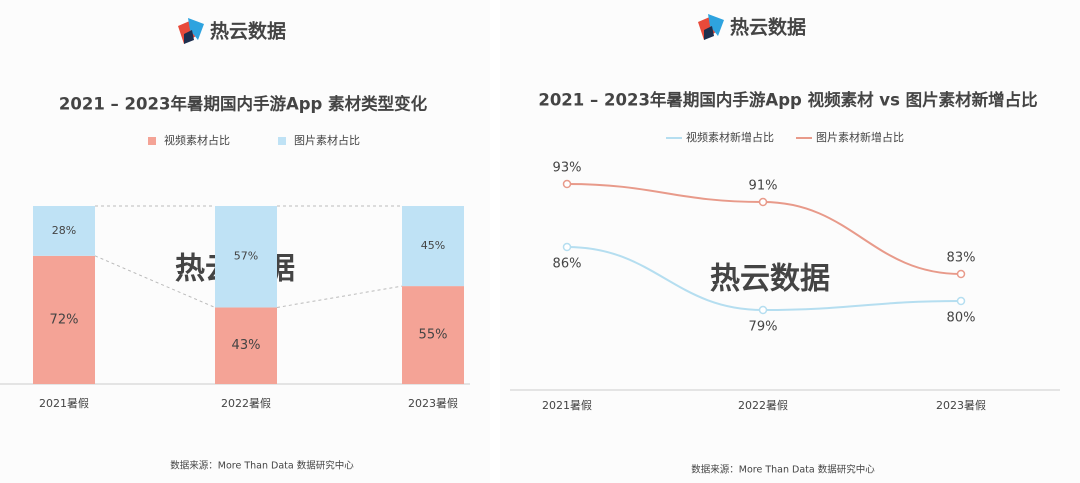 This screenshot has width=1080, height=483. What do you see at coordinates (327, 140) in the screenshot?
I see `legend-label: 图片素材占比` at bounding box center [327, 140].